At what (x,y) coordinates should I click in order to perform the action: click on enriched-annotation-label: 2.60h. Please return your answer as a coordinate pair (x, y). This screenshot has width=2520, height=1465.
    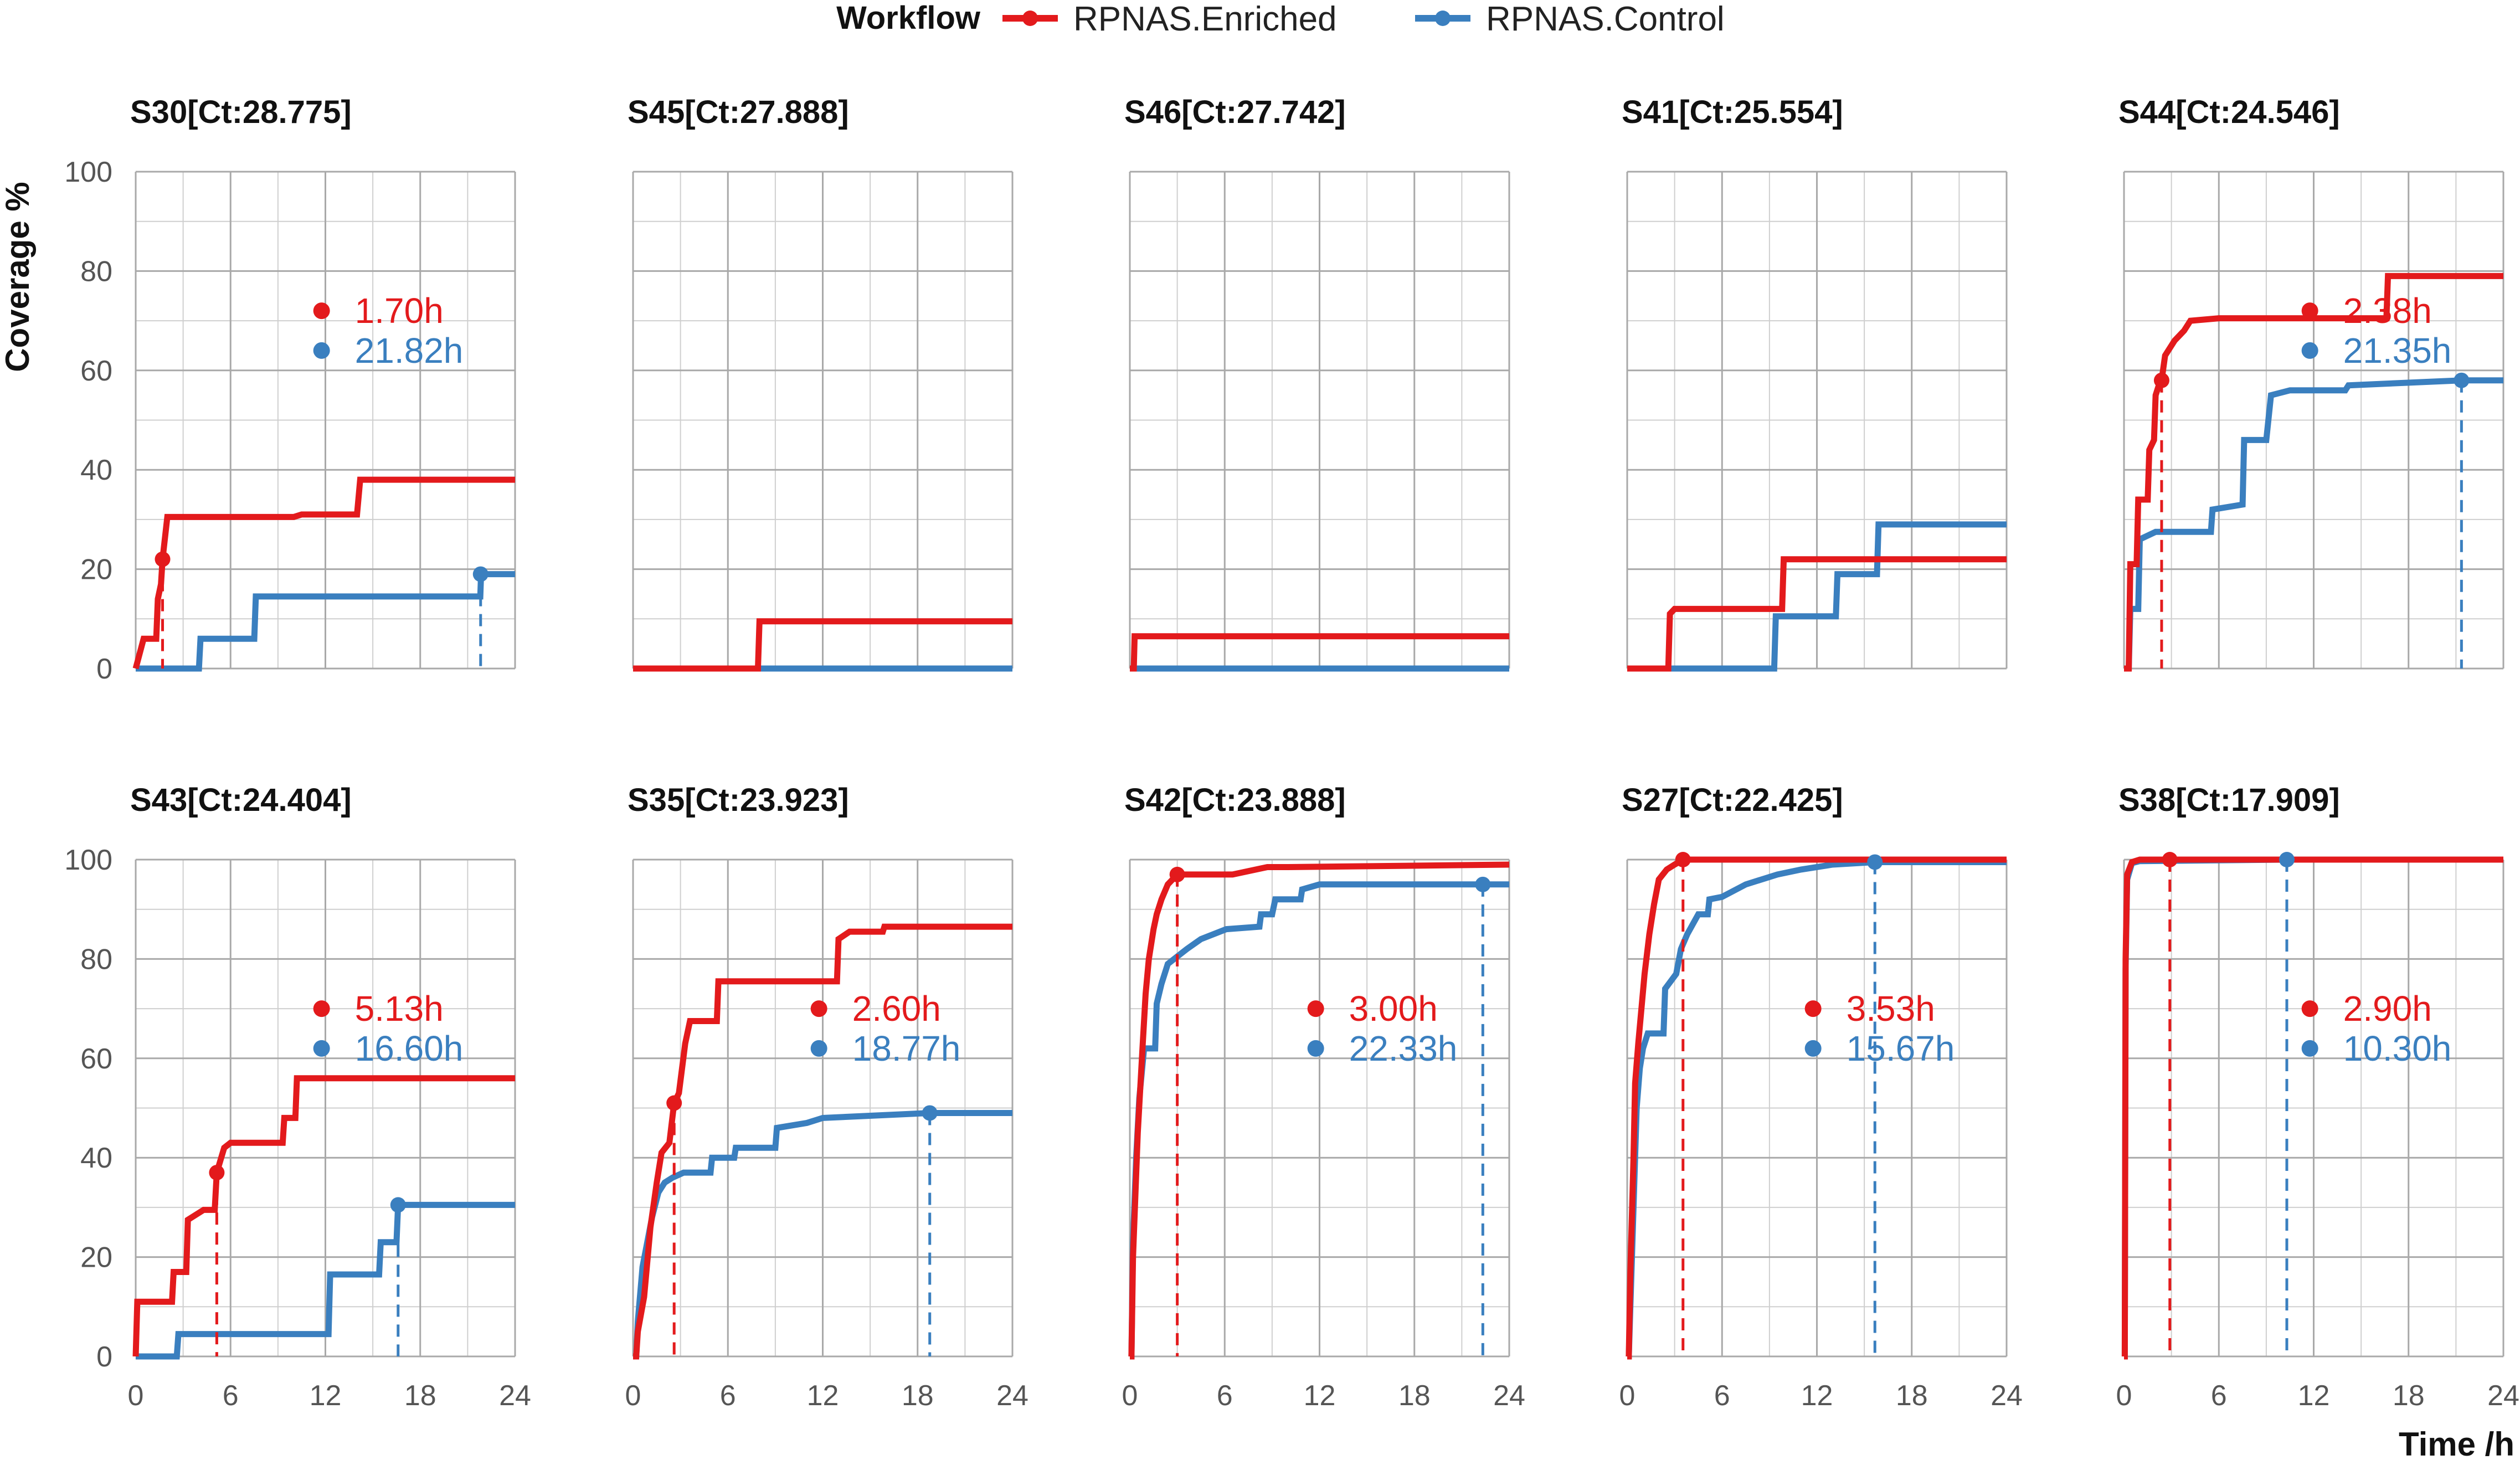
    Looking at the image, I should click on (897, 1009).